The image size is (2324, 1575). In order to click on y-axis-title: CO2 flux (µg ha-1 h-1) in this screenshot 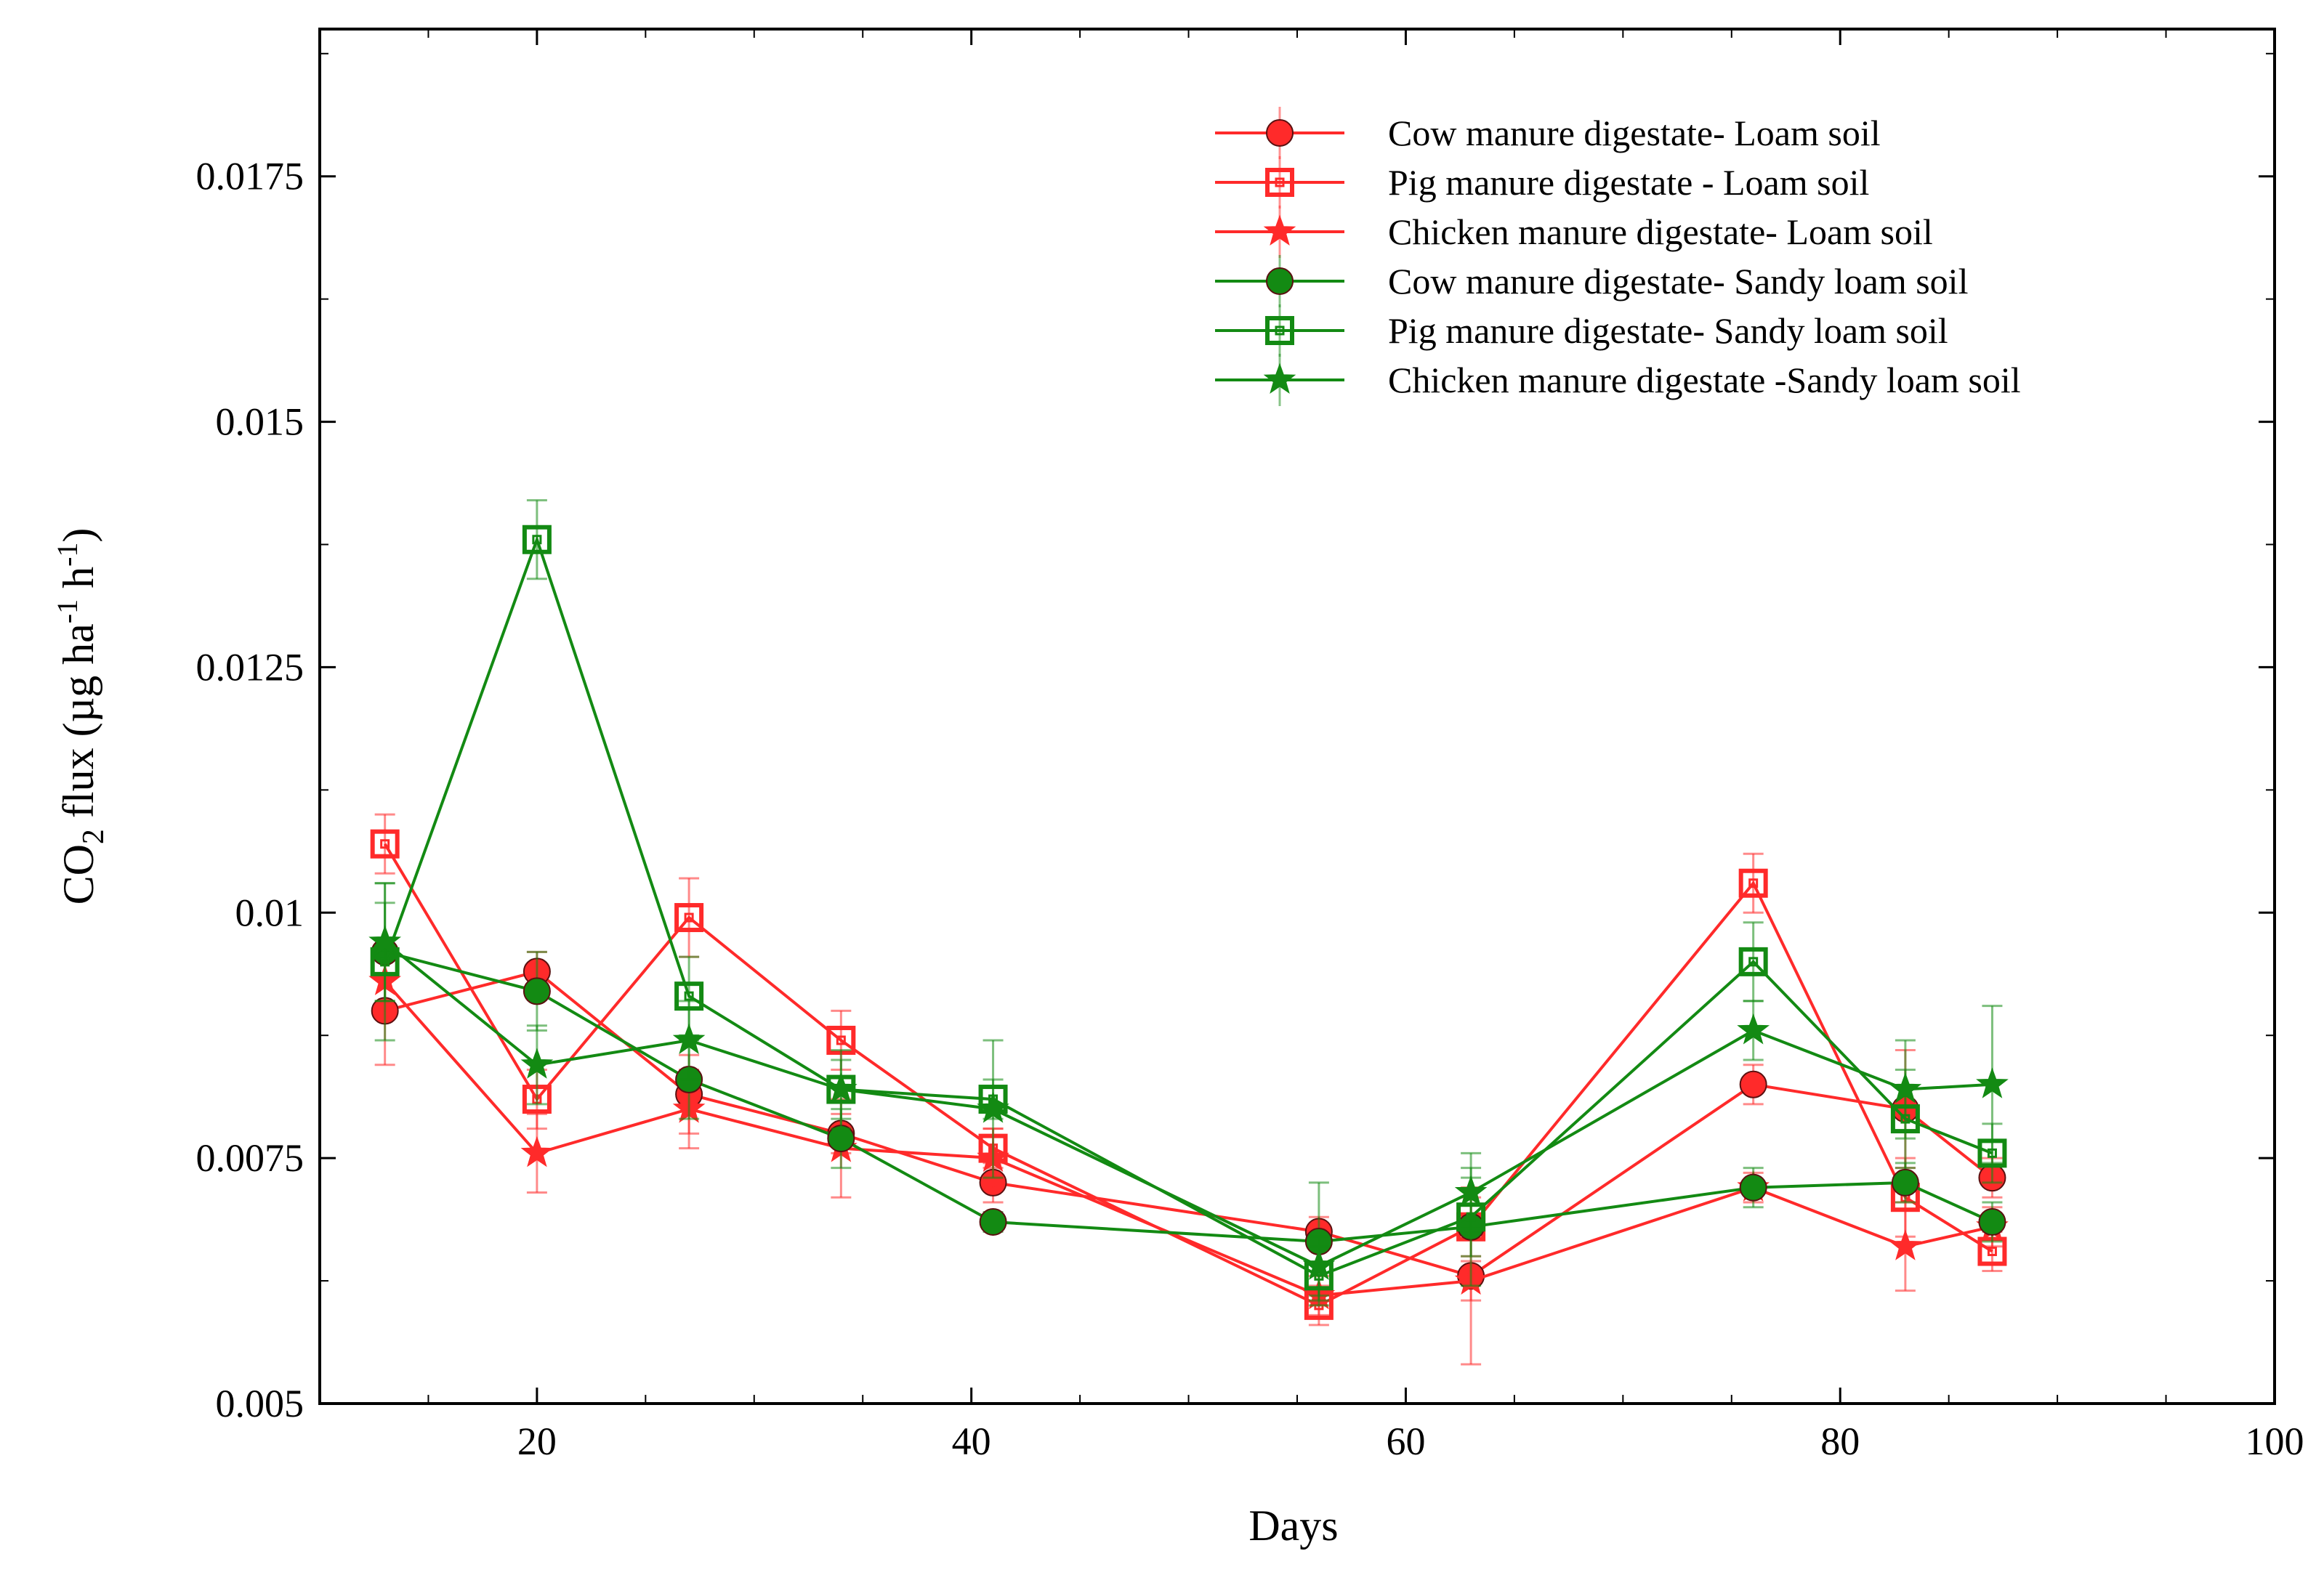, I will do `click(80, 716)`.